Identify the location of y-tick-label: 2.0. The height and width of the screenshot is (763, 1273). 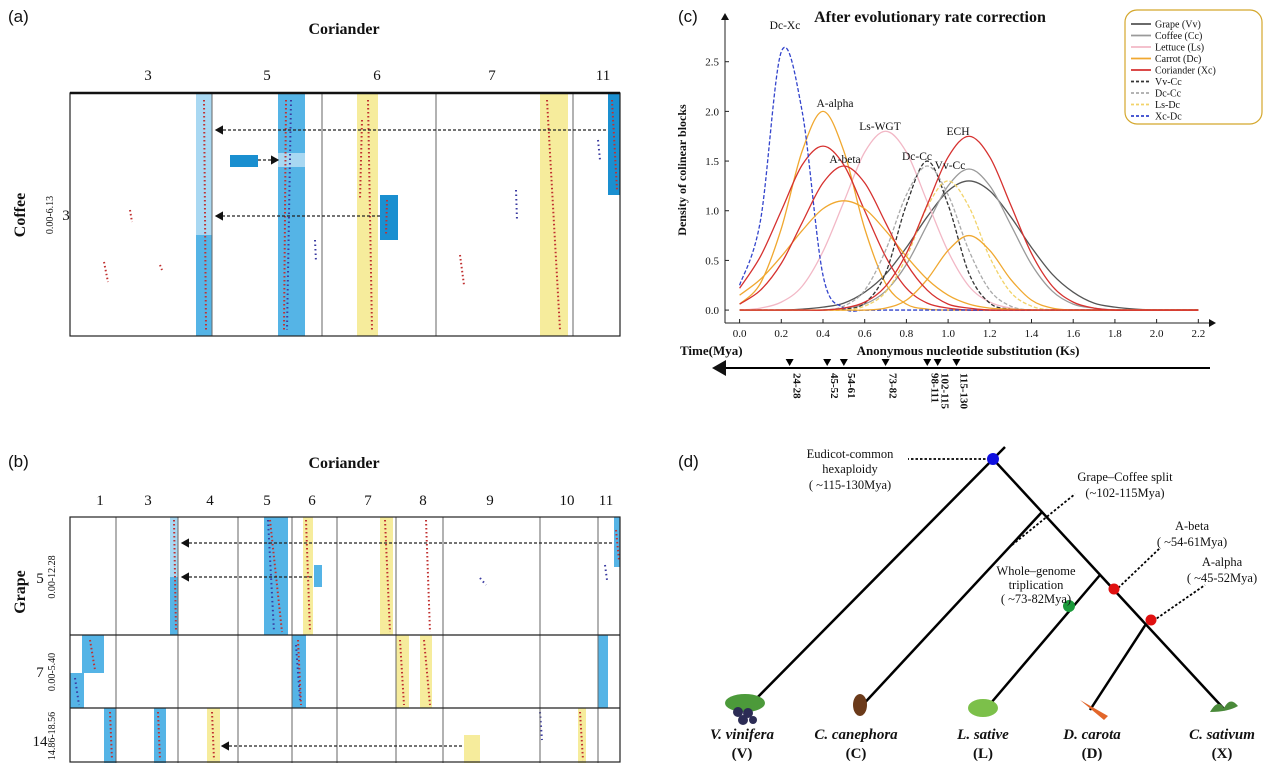
(712, 112).